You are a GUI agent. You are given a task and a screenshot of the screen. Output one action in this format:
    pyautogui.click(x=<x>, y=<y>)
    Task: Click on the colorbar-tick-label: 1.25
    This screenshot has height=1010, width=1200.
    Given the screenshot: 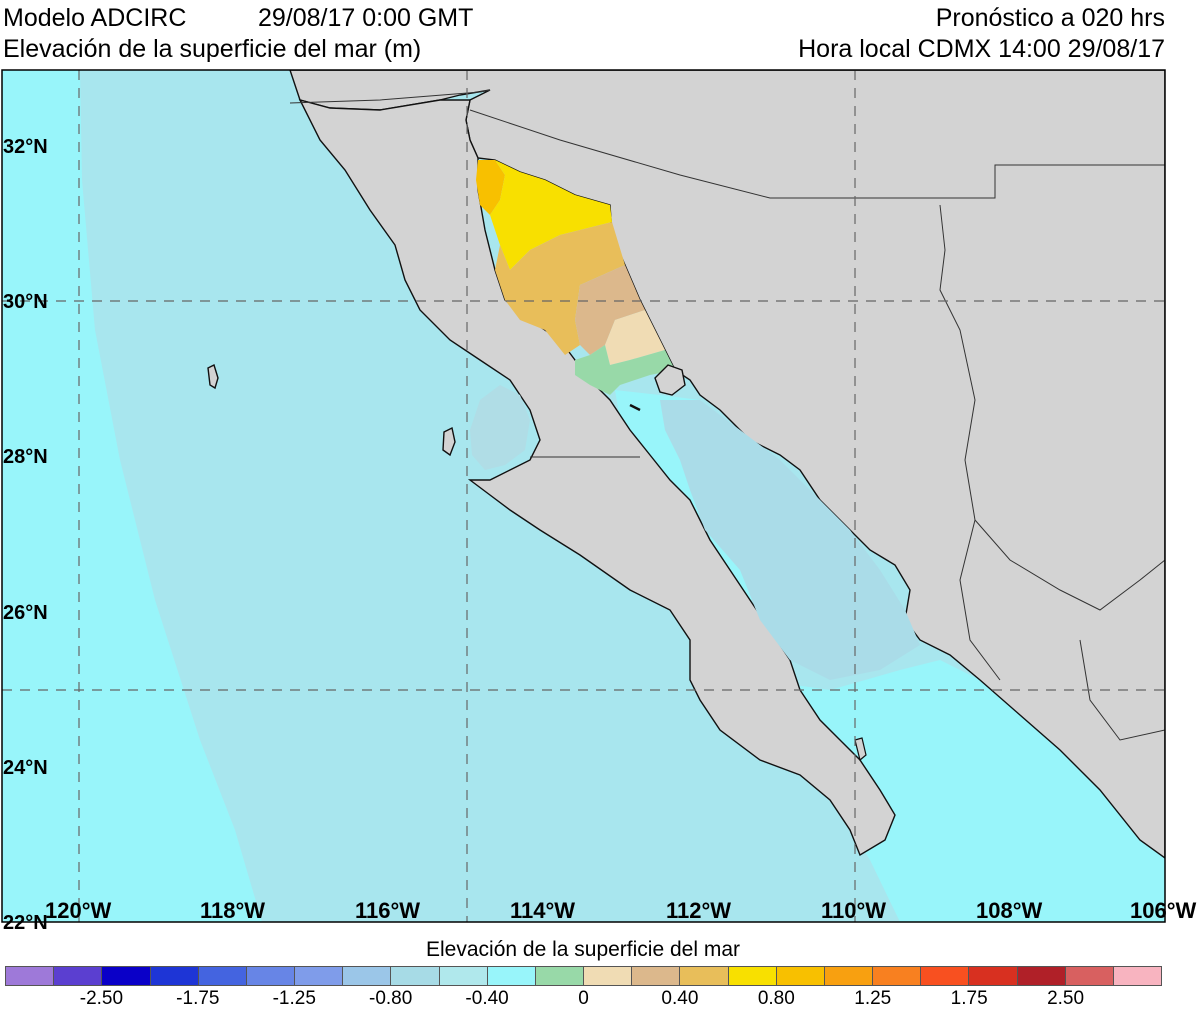 What is the action you would take?
    pyautogui.click(x=873, y=998)
    